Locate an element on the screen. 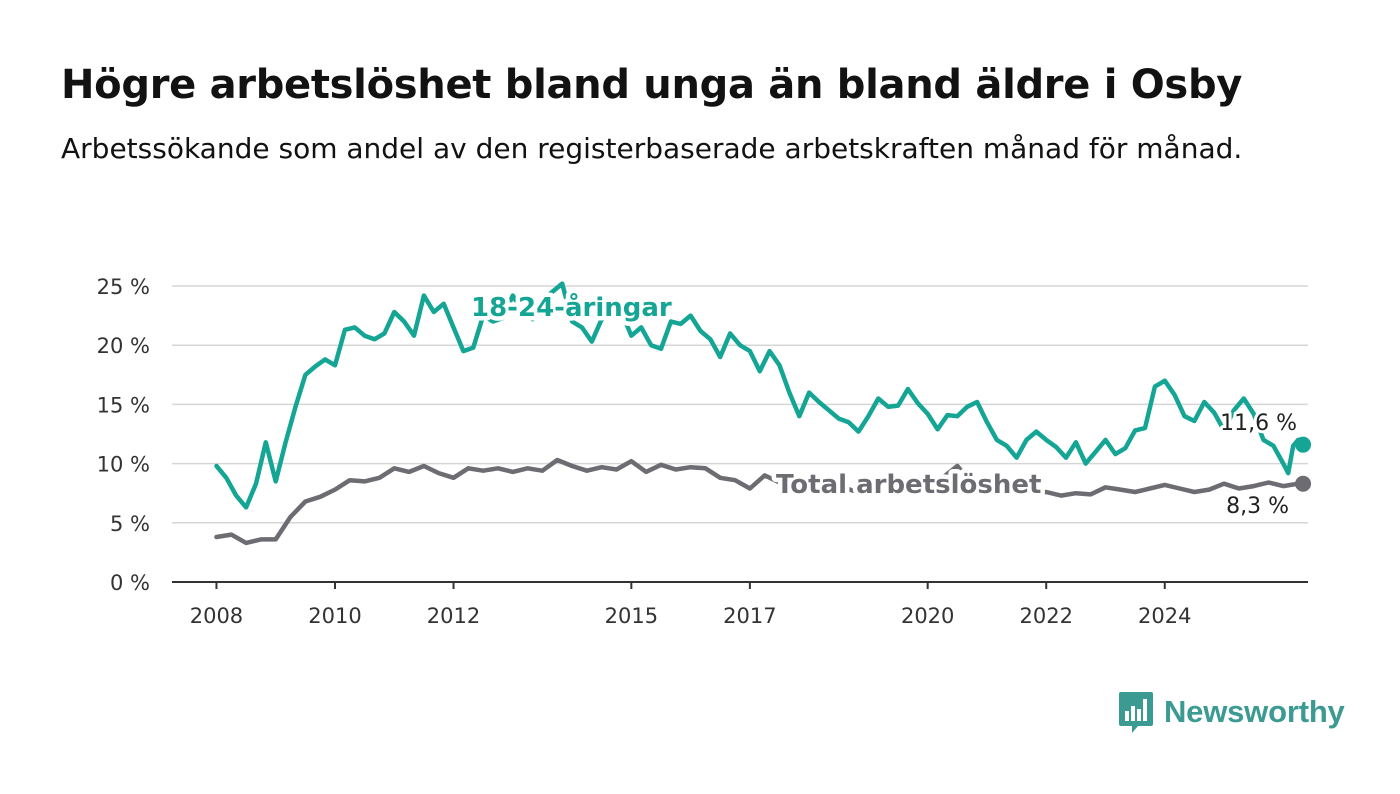 The image size is (1400, 794). x-axis: 2008 2010 2012 2015 2017 2020 2022 2024 is located at coordinates (740, 604).